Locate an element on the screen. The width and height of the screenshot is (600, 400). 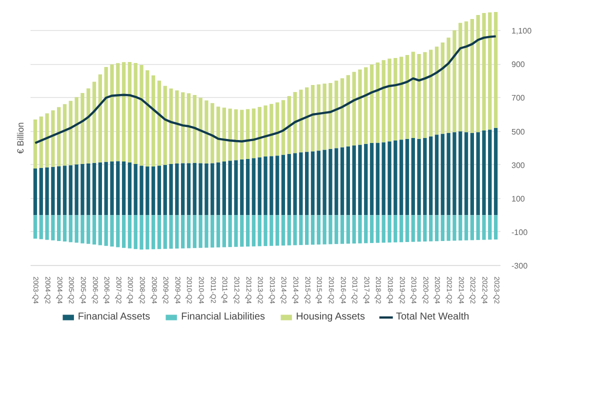
y-axis-title: € Billion is located at coordinates (21, 138).